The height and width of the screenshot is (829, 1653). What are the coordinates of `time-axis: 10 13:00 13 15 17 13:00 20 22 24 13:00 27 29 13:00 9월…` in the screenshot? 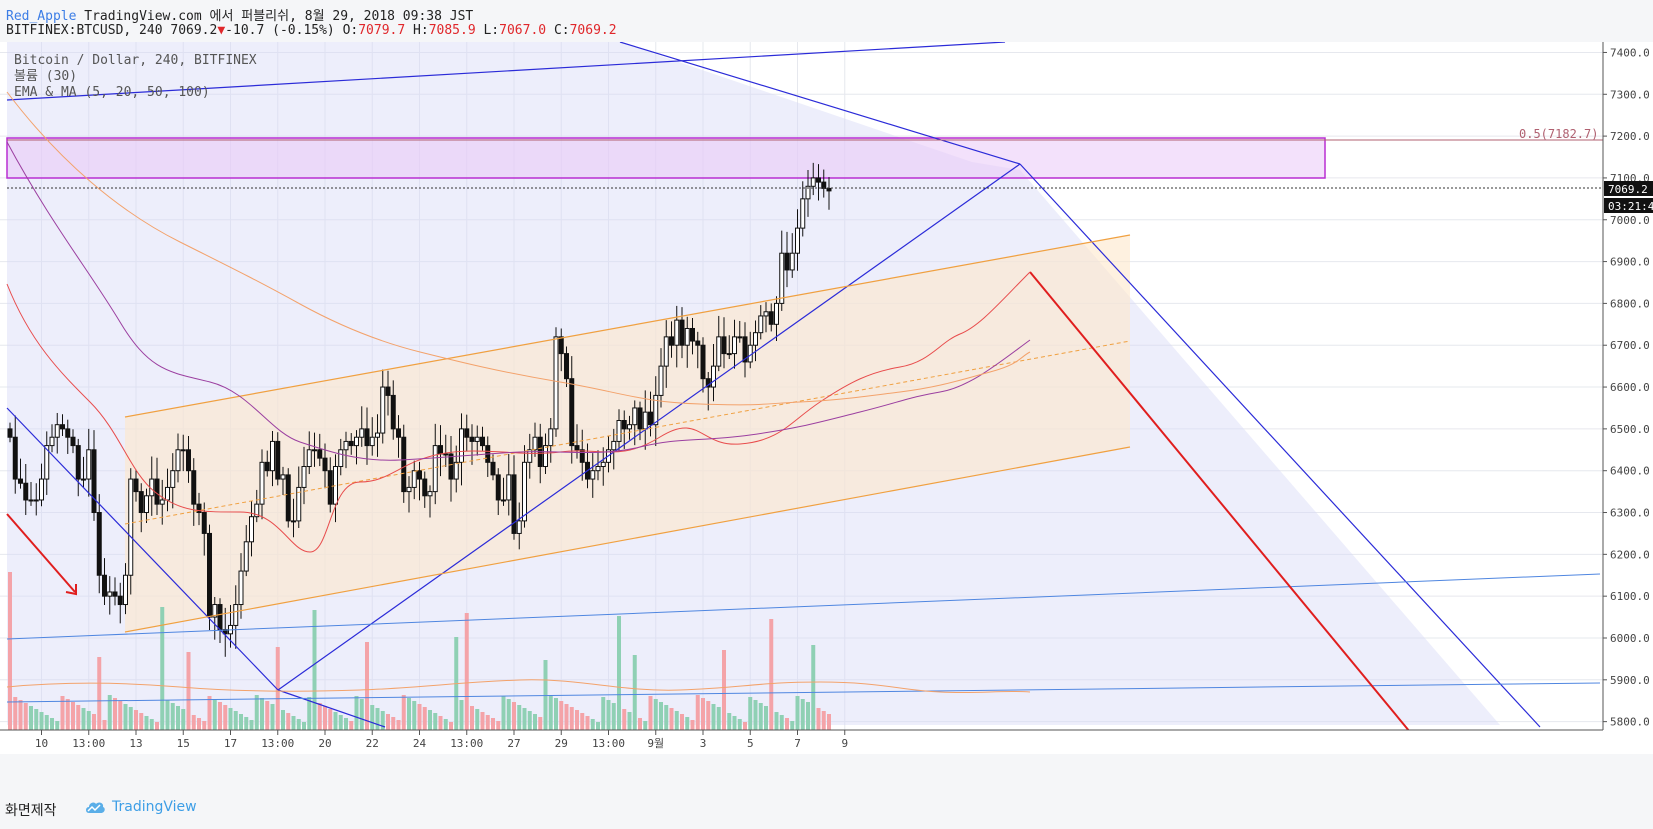 It's located at (826, 741).